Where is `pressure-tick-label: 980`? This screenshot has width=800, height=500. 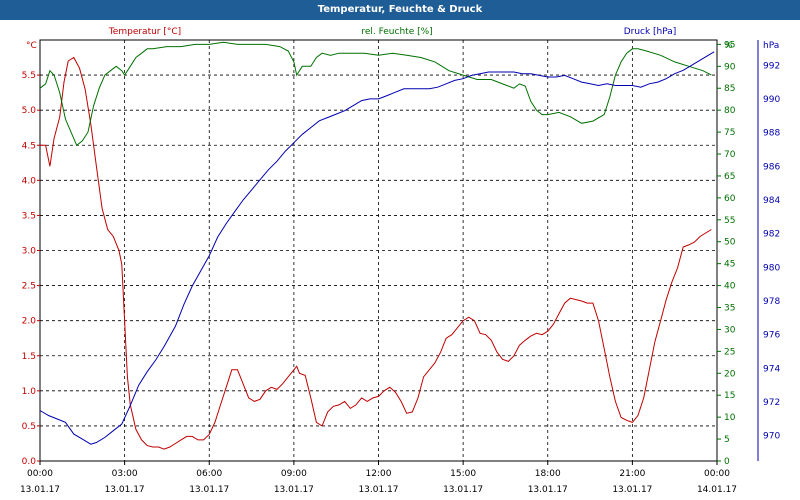
pressure-tick-label: 980 is located at coordinates (771, 268).